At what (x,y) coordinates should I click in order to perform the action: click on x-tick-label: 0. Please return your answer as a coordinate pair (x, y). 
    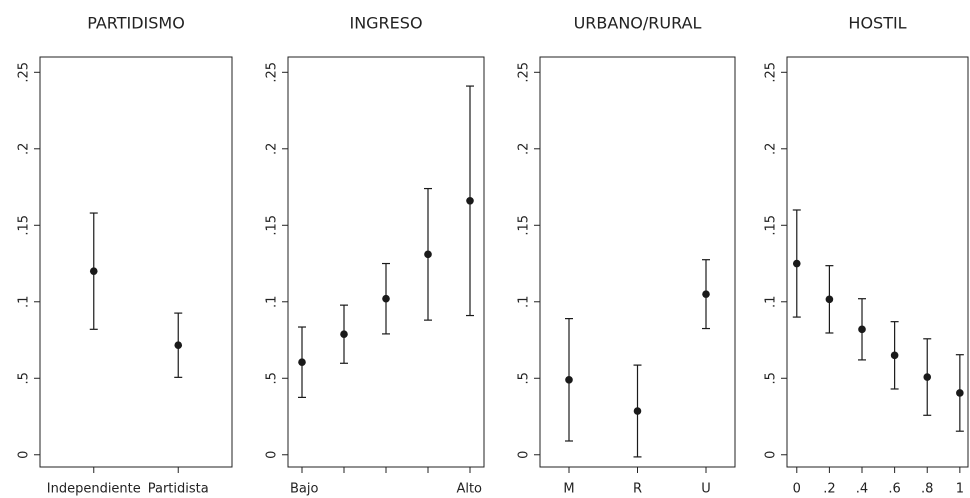
    Looking at the image, I should click on (797, 489).